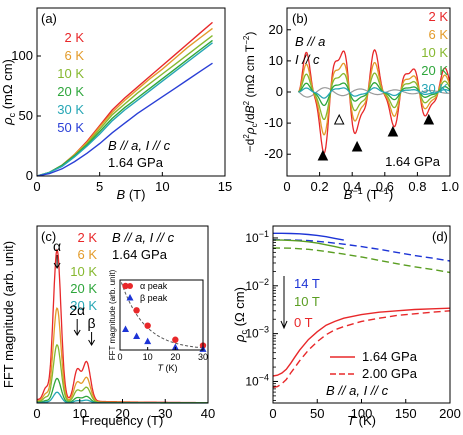 This screenshot has height=435, width=463. I want to click on inset-xtick-label: 30, so click(203, 357).